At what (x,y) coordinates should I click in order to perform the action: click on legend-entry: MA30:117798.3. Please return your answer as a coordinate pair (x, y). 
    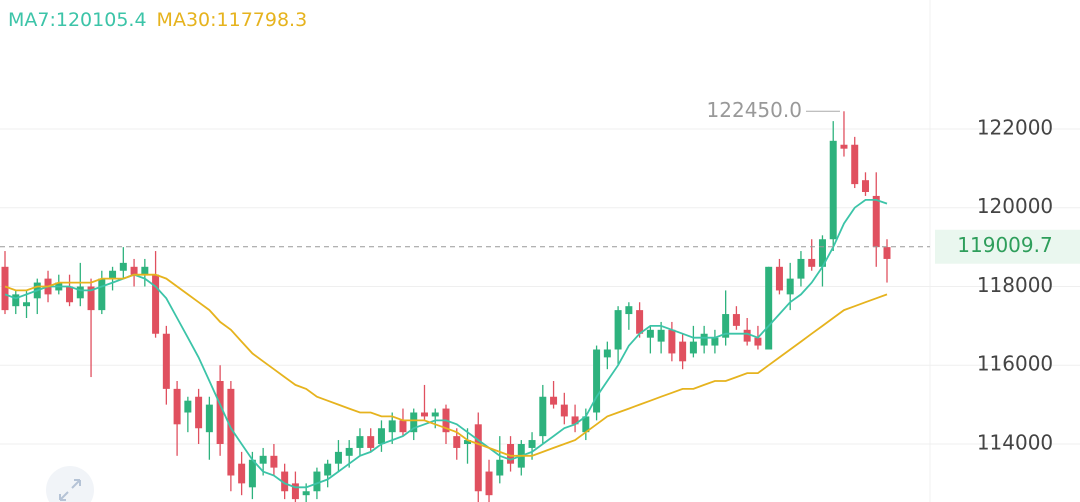
    Looking at the image, I should click on (232, 20).